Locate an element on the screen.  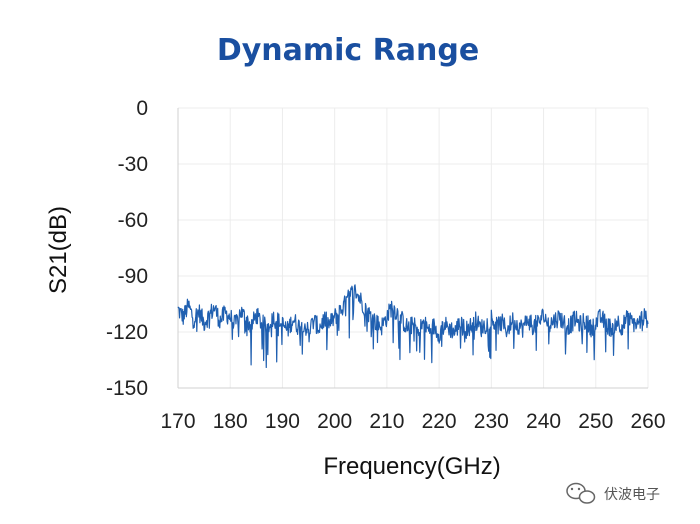
y-tick-label: 0 is located at coordinates (142, 108).